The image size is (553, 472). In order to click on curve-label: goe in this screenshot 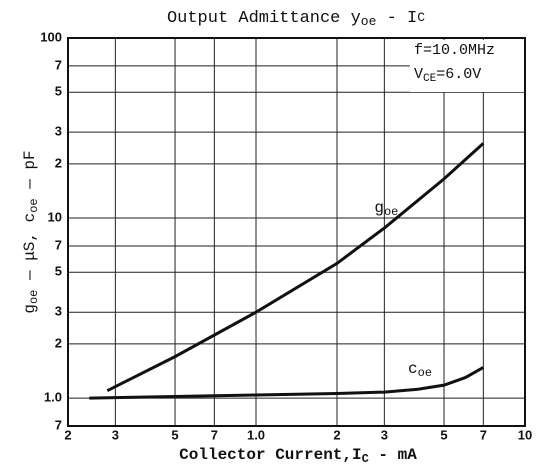, I will do `click(386, 209)`.